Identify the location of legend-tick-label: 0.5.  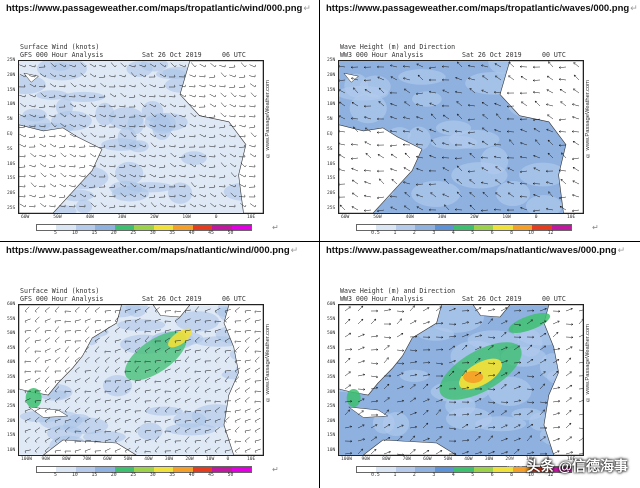
(375, 475).